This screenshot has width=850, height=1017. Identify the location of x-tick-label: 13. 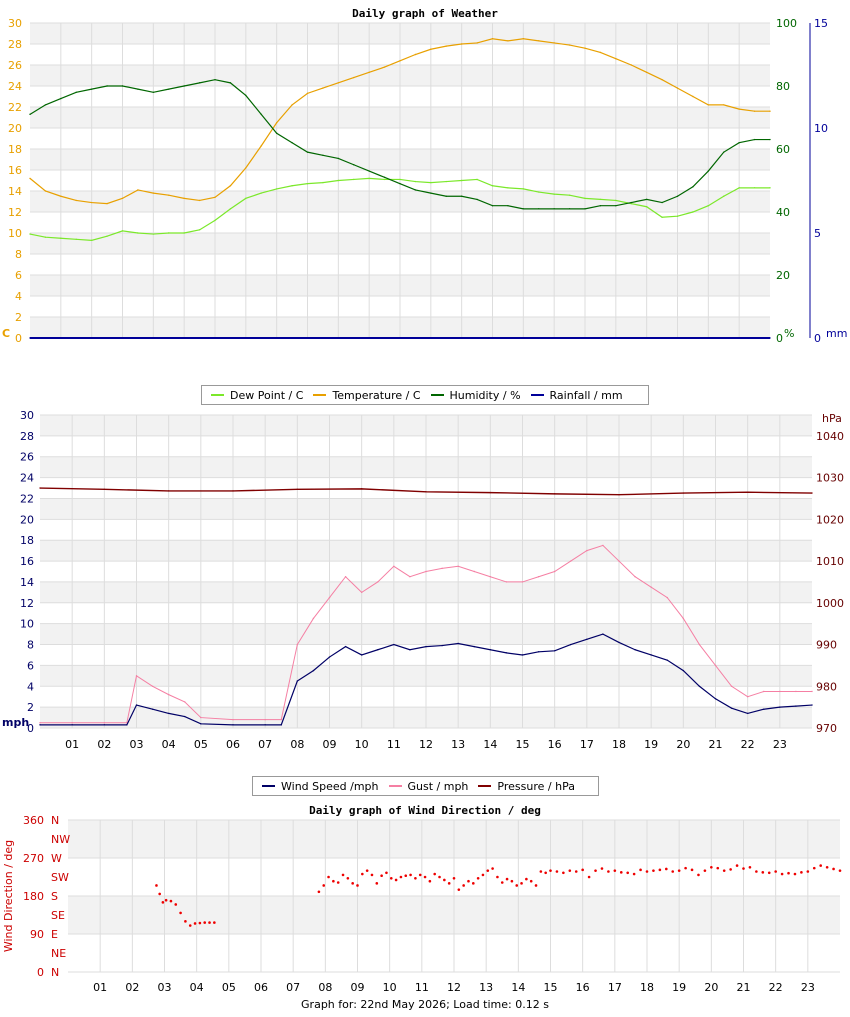
(458, 744).